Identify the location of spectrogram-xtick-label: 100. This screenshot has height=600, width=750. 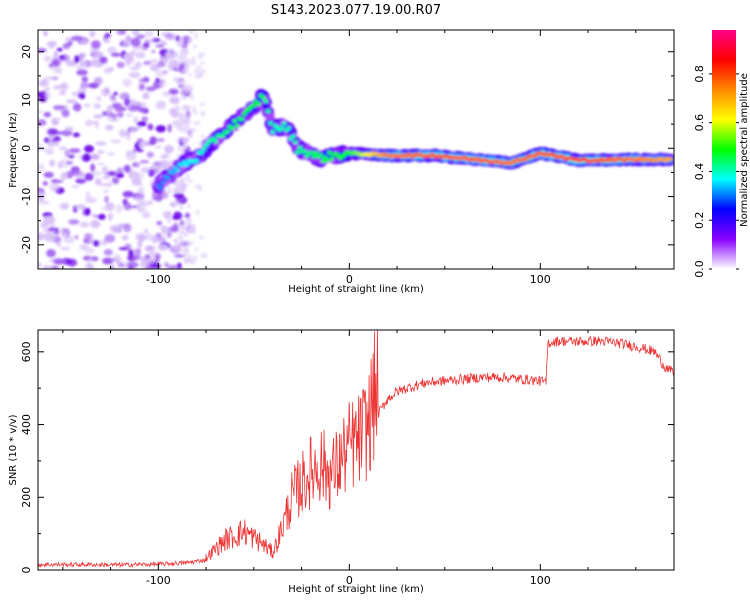
(540, 279).